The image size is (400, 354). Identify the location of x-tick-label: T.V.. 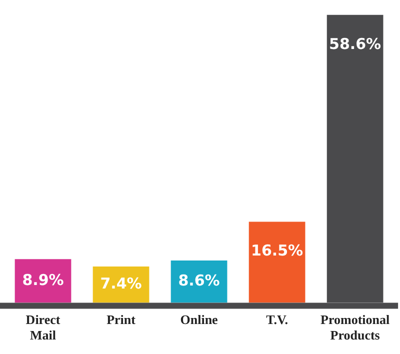
(277, 319).